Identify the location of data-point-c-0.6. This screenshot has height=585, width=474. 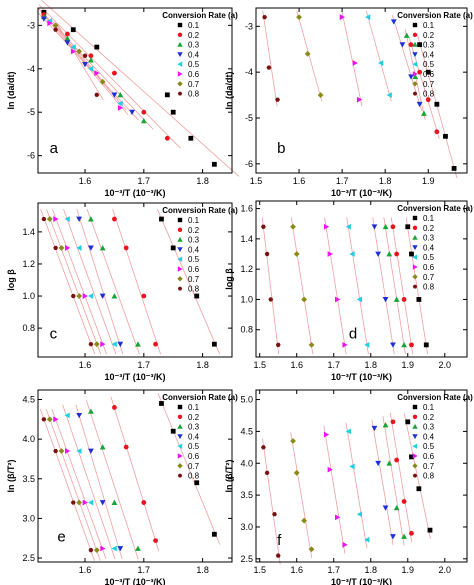
(56, 219).